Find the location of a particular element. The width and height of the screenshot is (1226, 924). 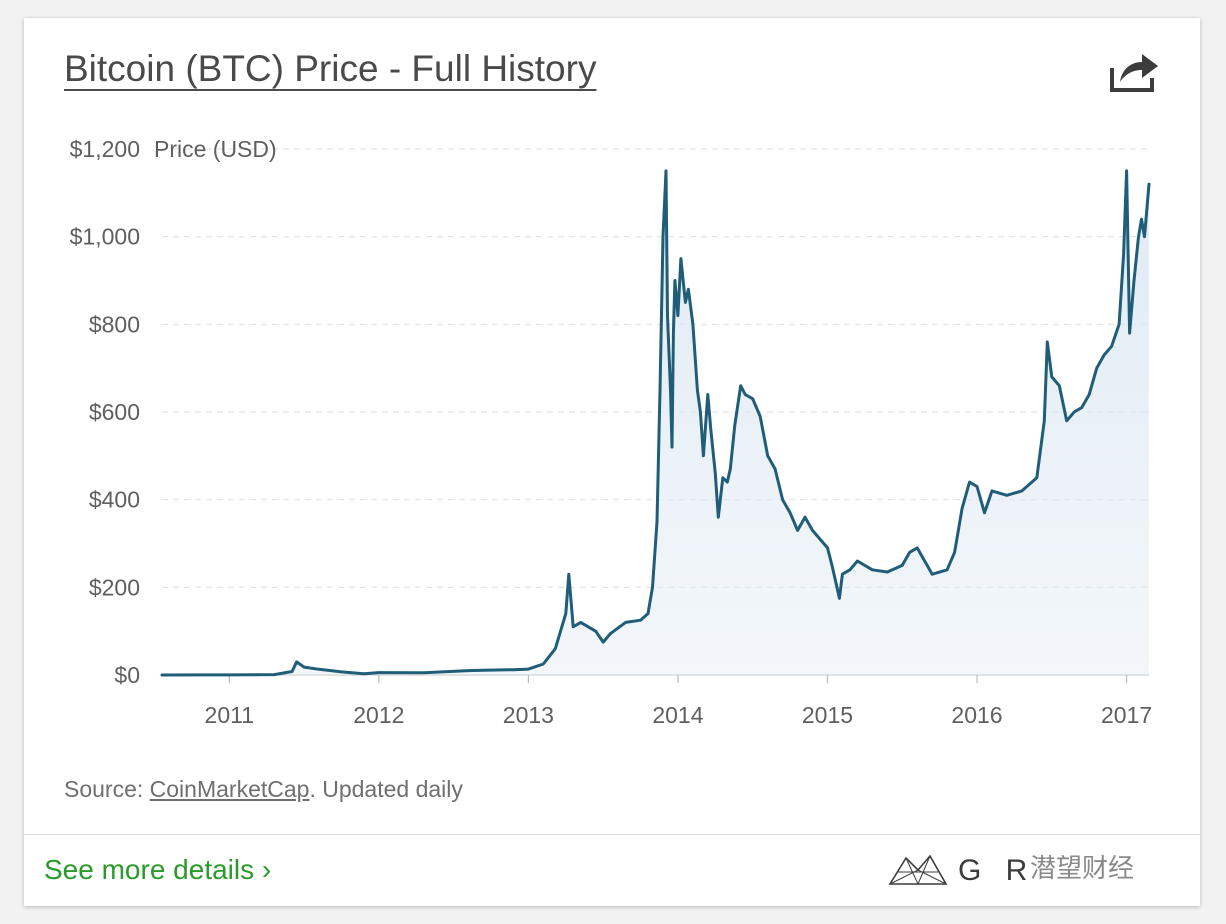

source-link: CoinMarketCap is located at coordinates (229, 789).